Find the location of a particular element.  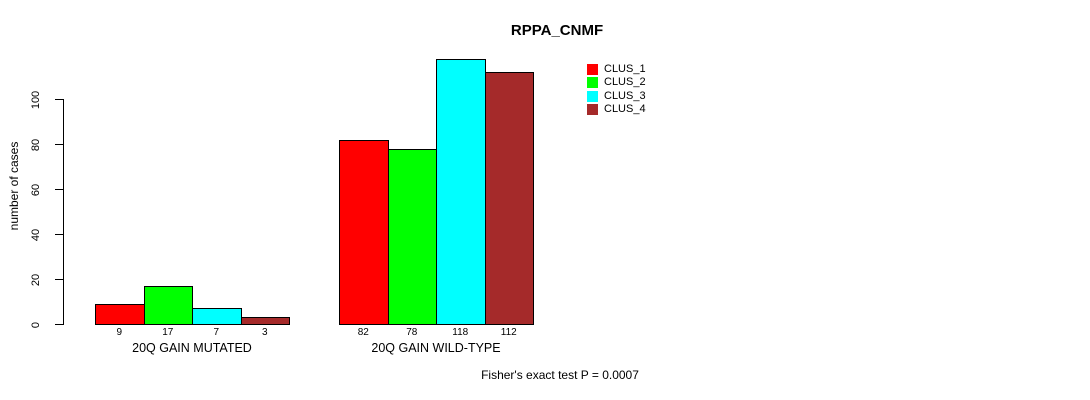

legend-item: CLUS_4 is located at coordinates (622, 109).